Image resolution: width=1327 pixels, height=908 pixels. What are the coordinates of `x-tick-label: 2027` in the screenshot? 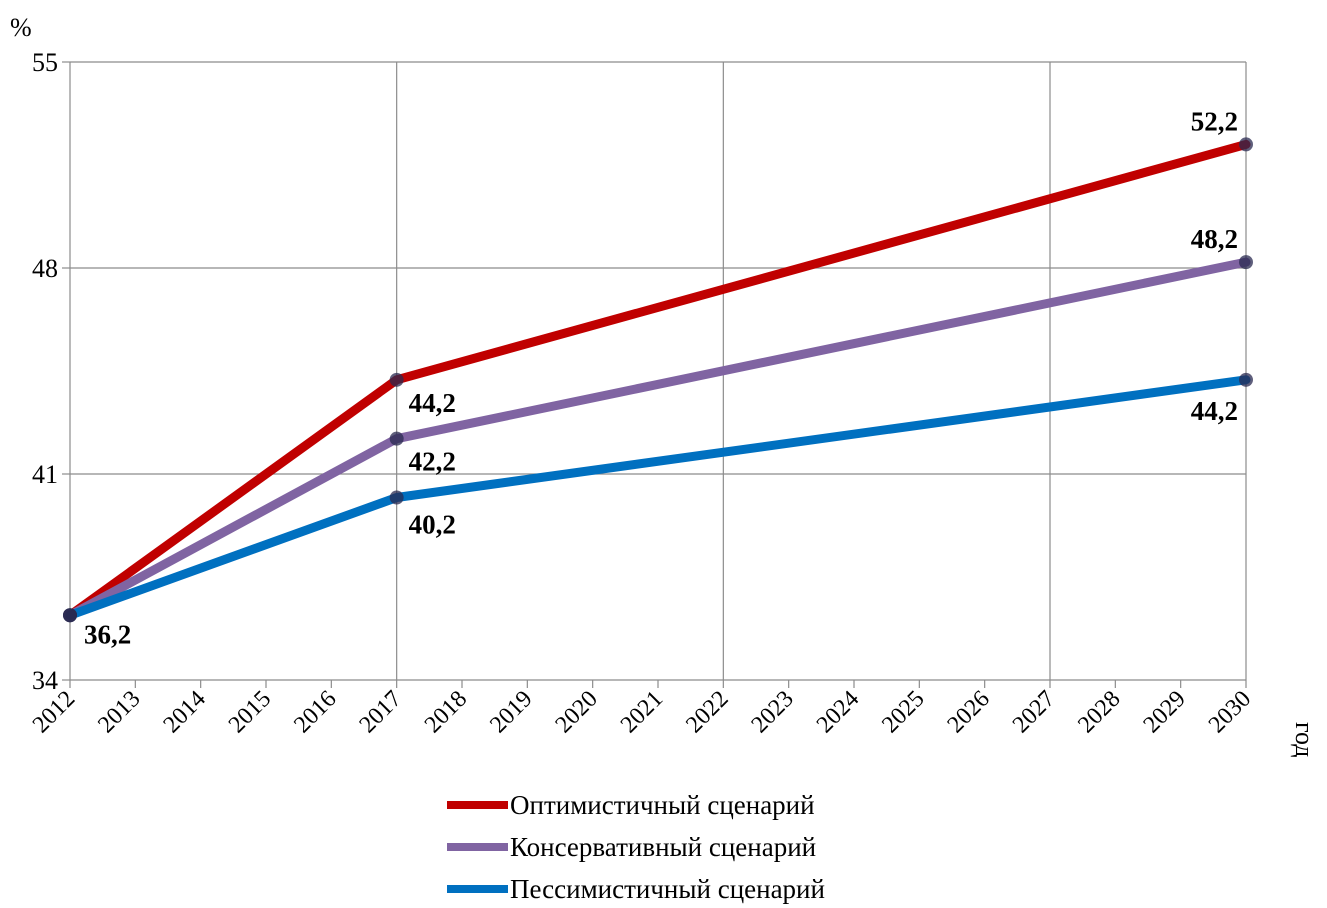 It's located at (1034, 712).